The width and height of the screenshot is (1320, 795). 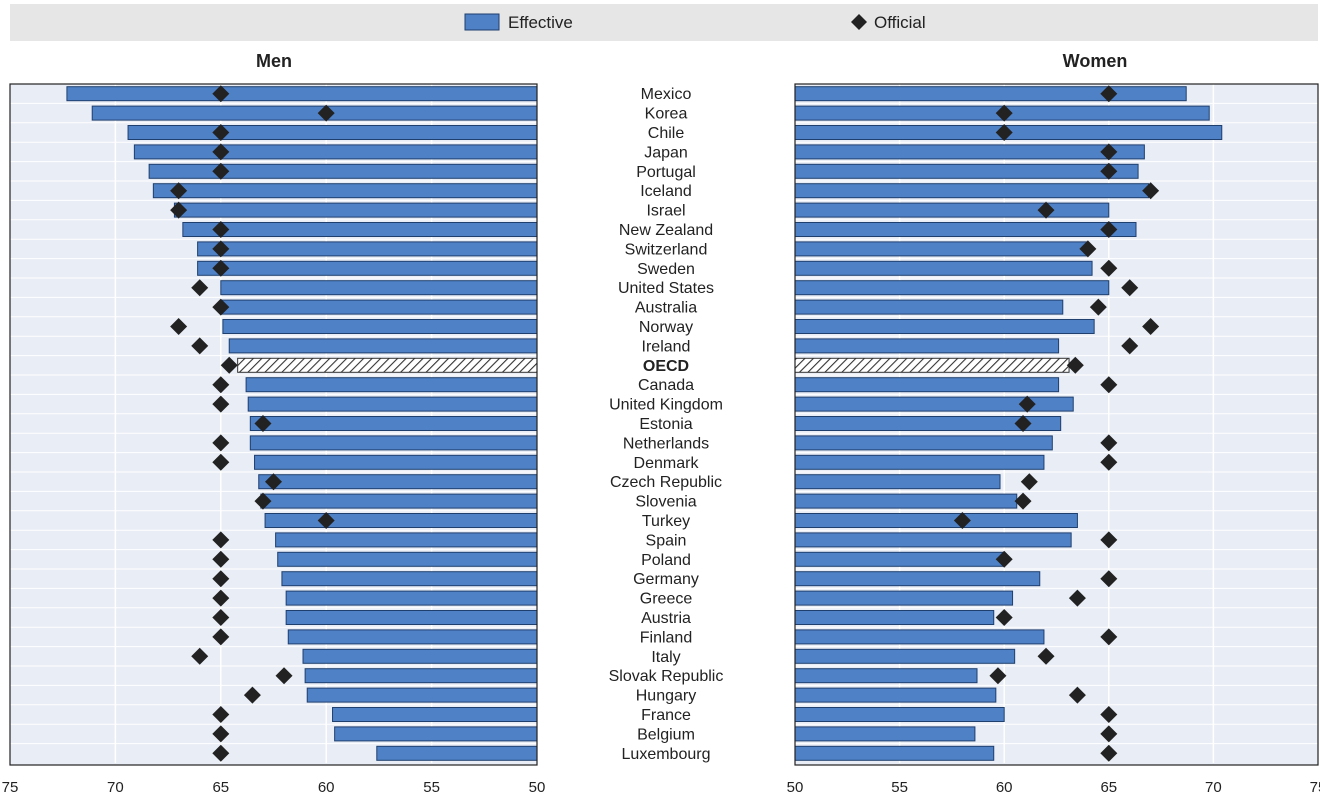 I want to click on men-panel-title: Men, so click(x=274, y=61).